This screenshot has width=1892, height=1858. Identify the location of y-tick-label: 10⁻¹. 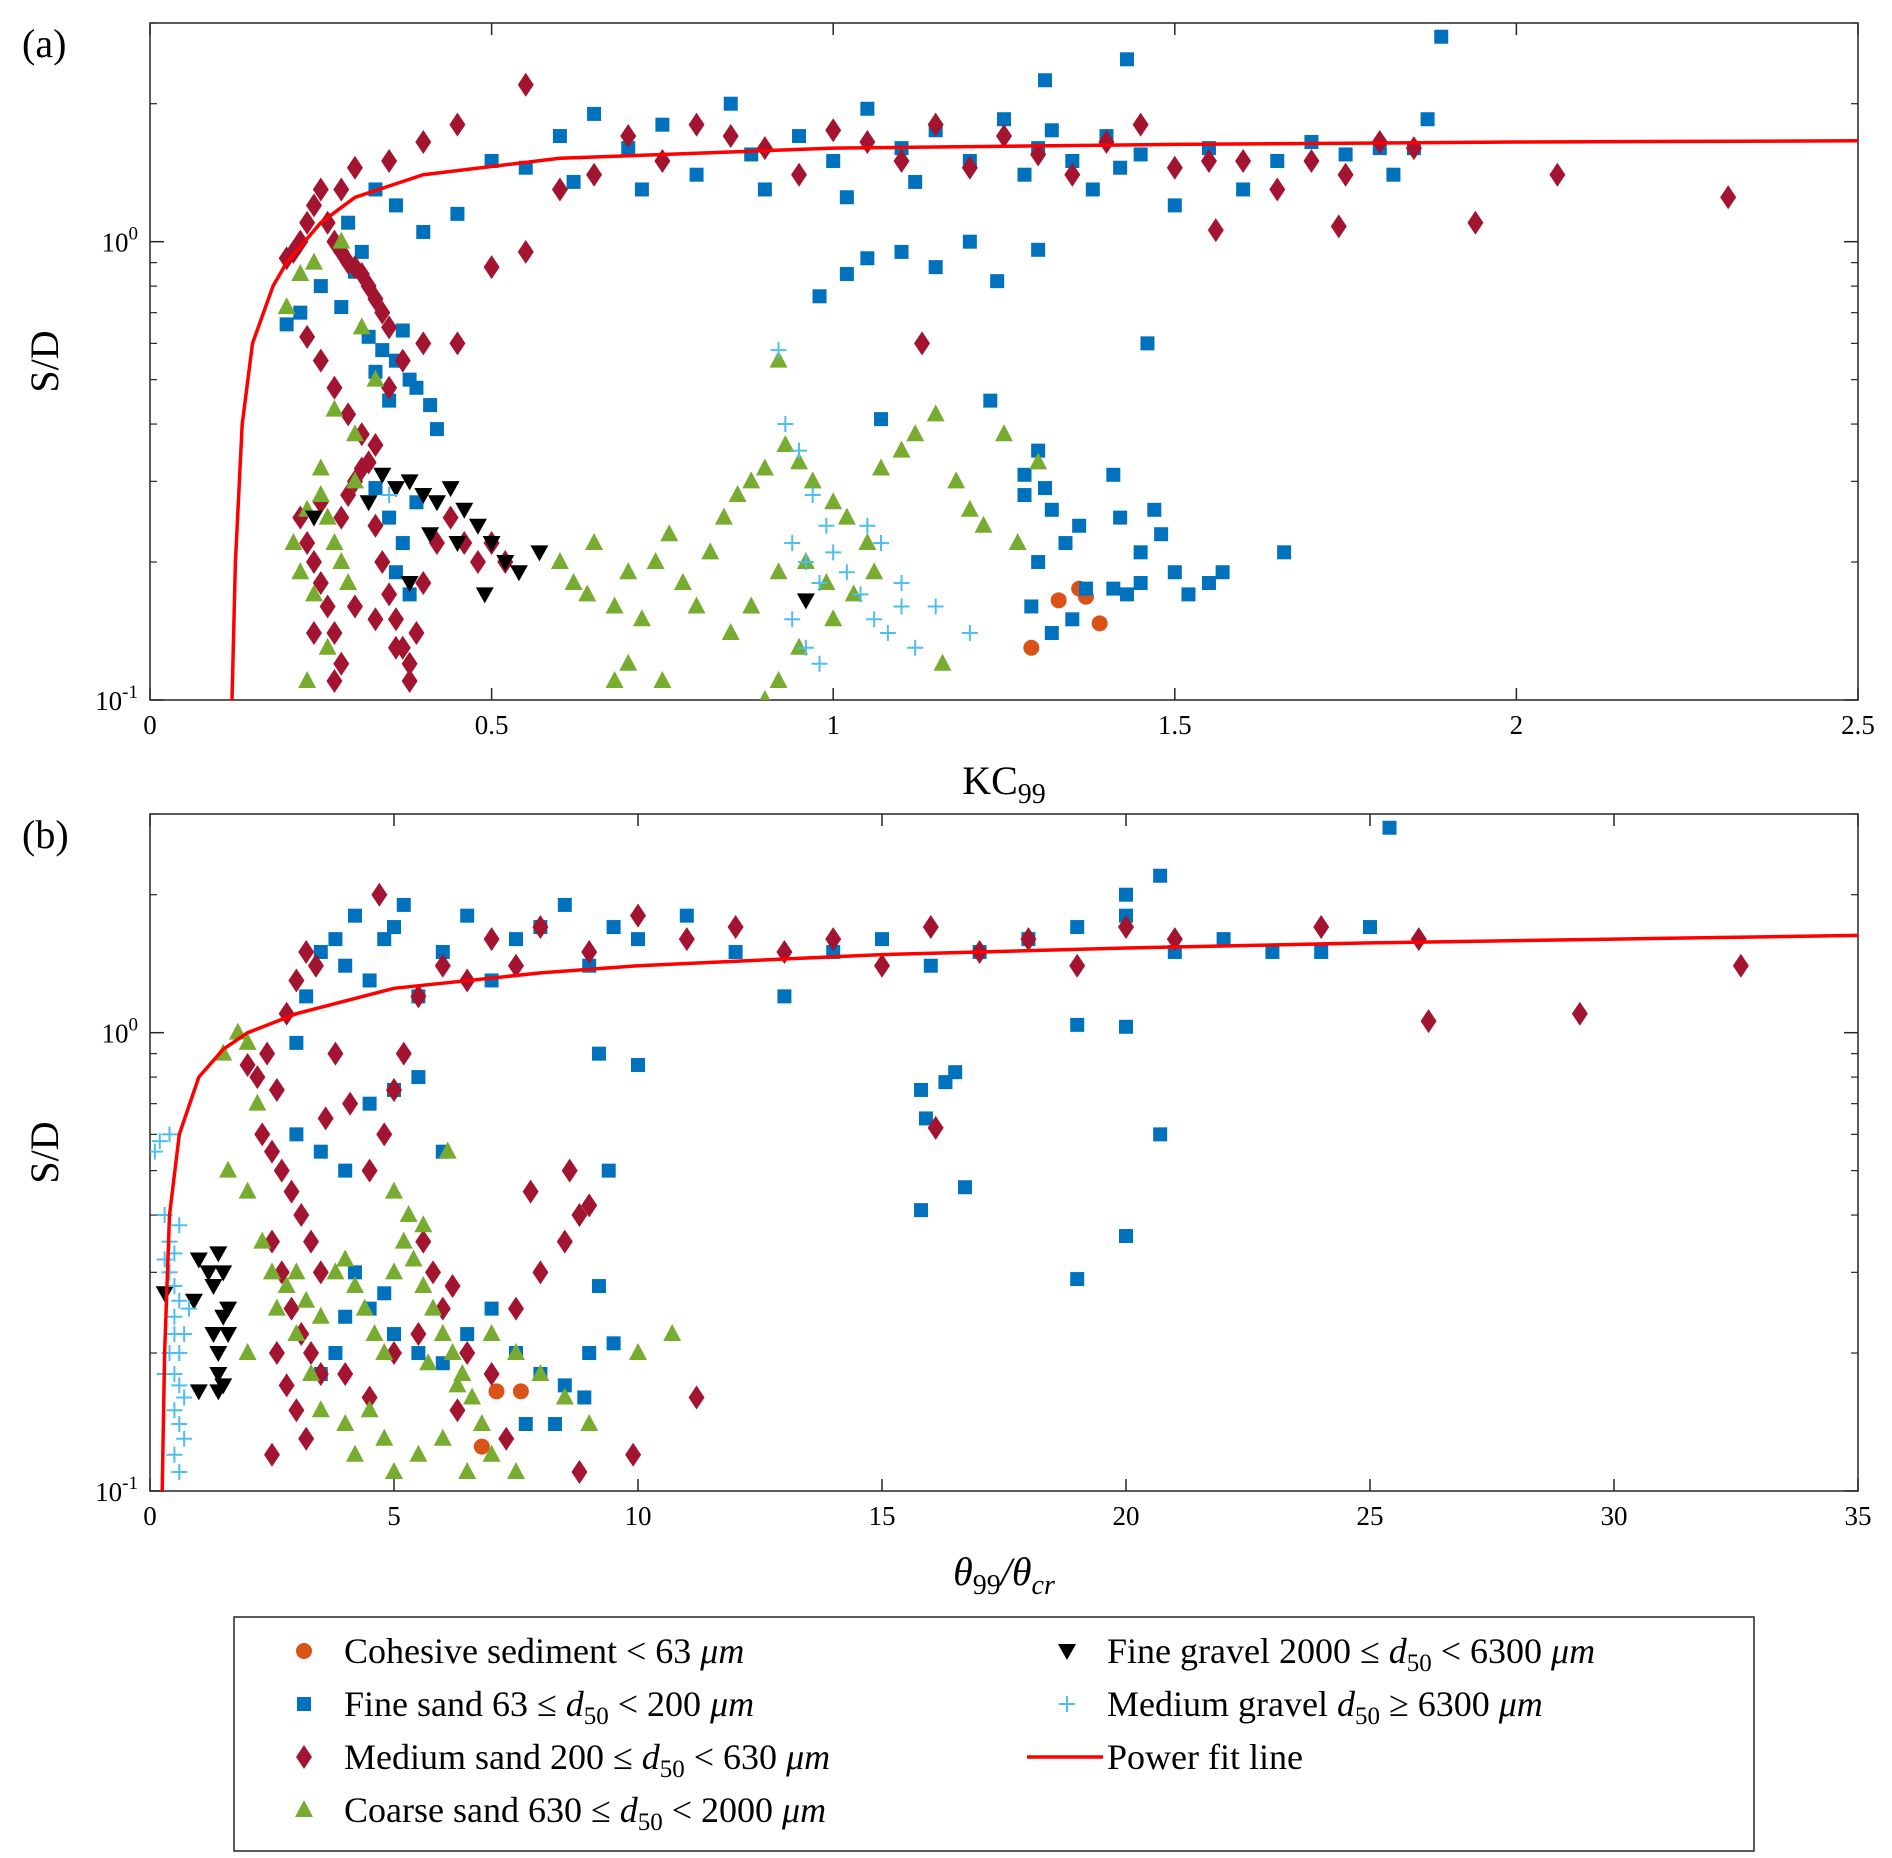
(116, 699).